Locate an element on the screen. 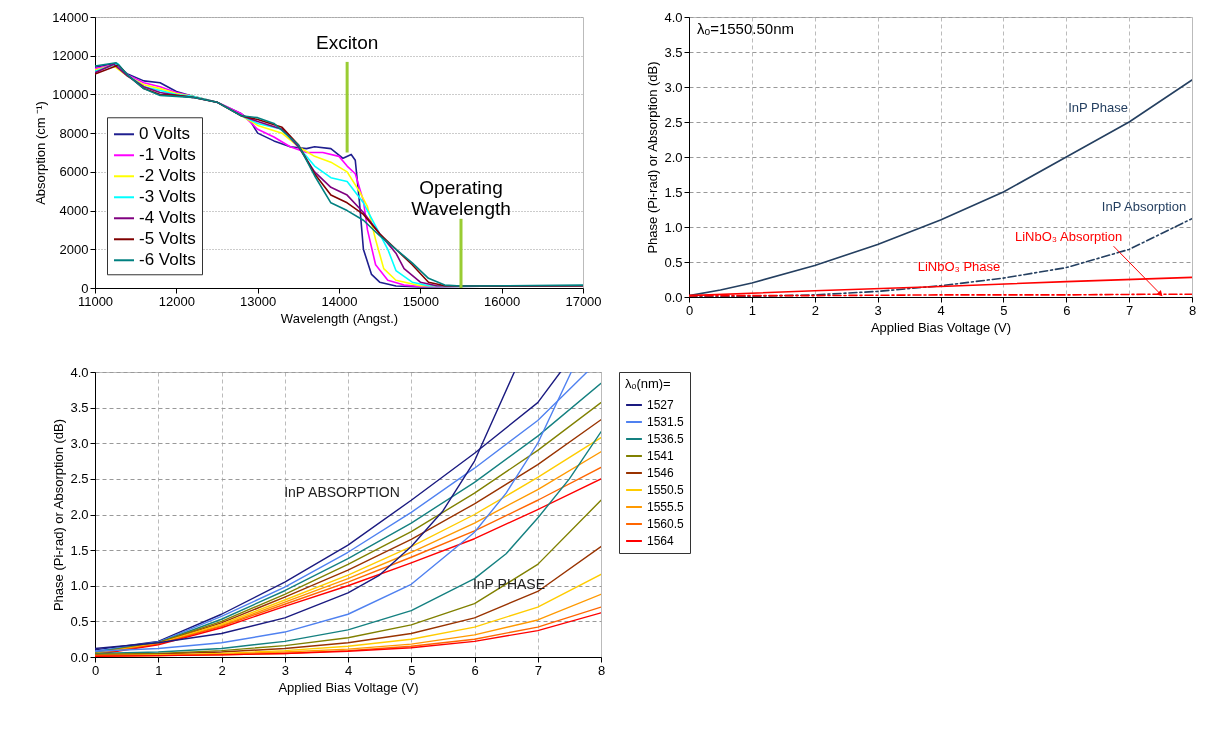 This screenshot has width=1219, height=747. legend-label: -1 Volts is located at coordinates (167, 155).